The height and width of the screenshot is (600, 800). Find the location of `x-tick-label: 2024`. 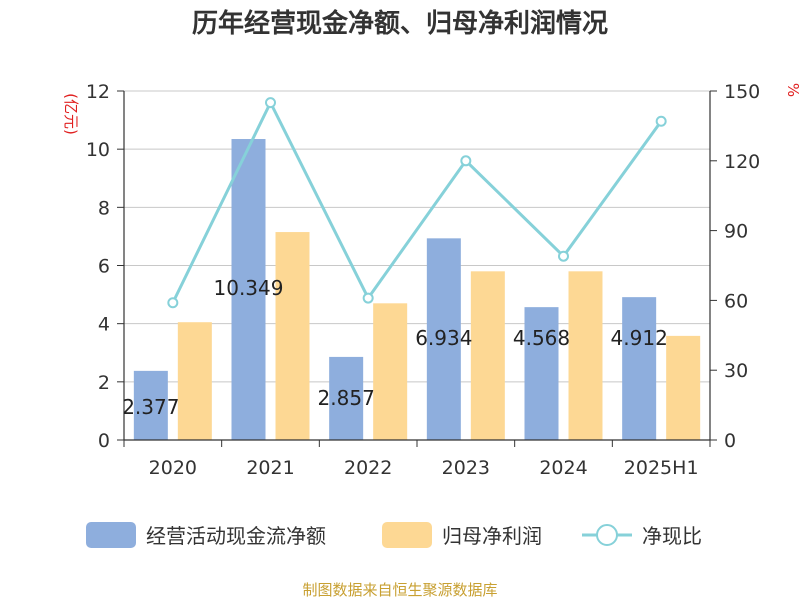

x-tick-label: 2024 is located at coordinates (563, 468).